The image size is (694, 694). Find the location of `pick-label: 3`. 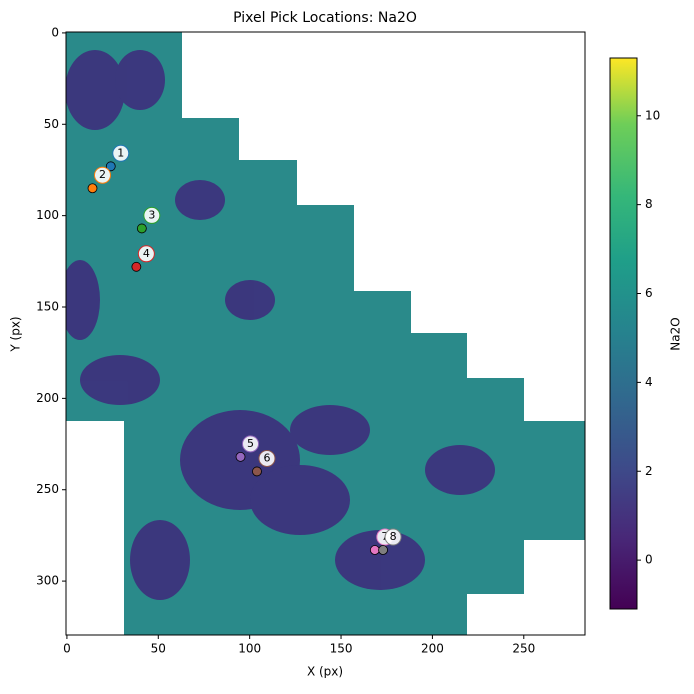

pick-label: 3 is located at coordinates (151, 214).